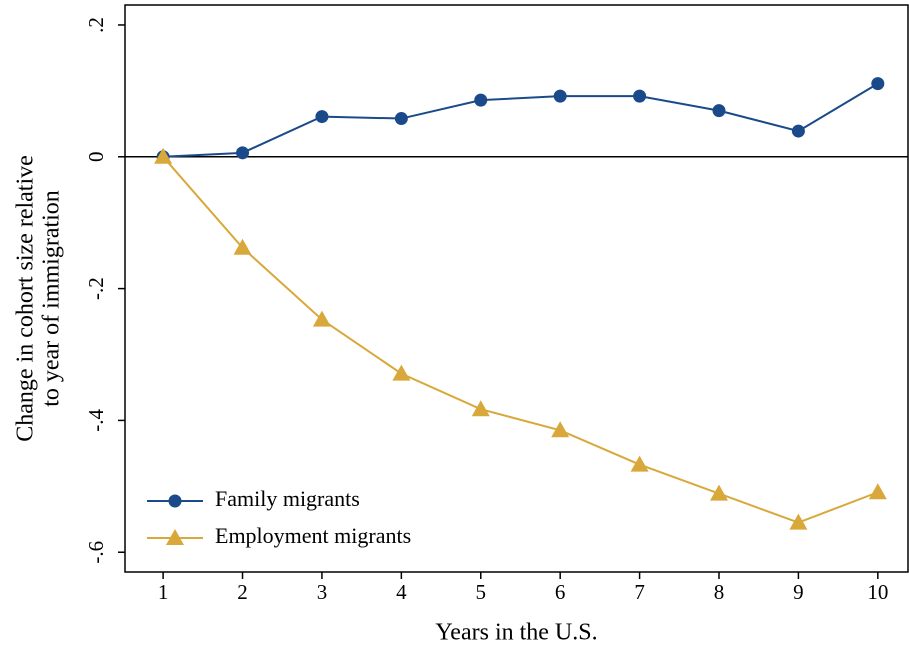 The image size is (909, 656). What do you see at coordinates (26, 298) in the screenshot?
I see `y-axis-label: Change in cohort size relative` at bounding box center [26, 298].